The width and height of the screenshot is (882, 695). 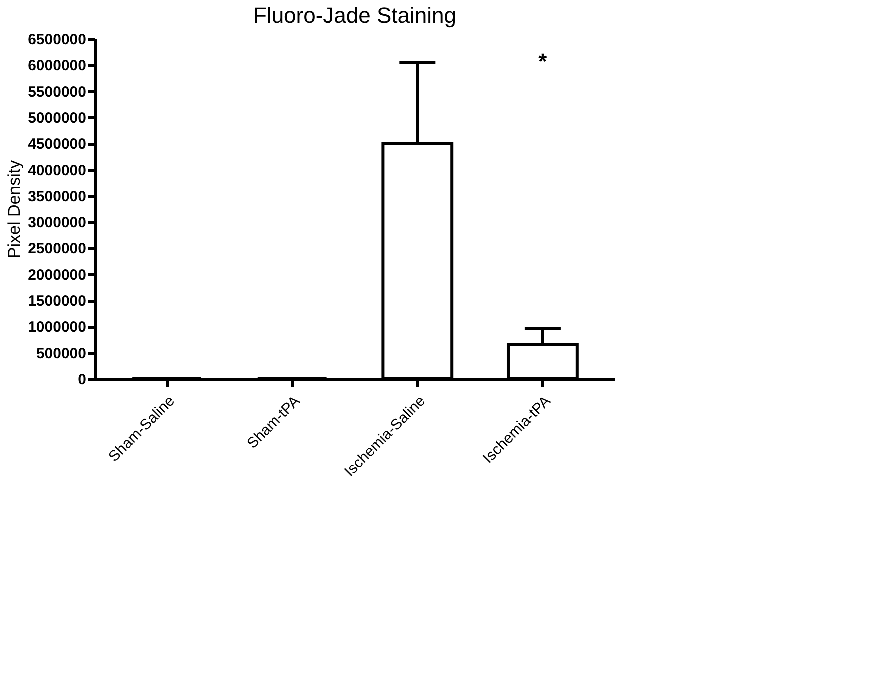 I want to click on y-tick-label: 6500000, so click(x=57, y=40).